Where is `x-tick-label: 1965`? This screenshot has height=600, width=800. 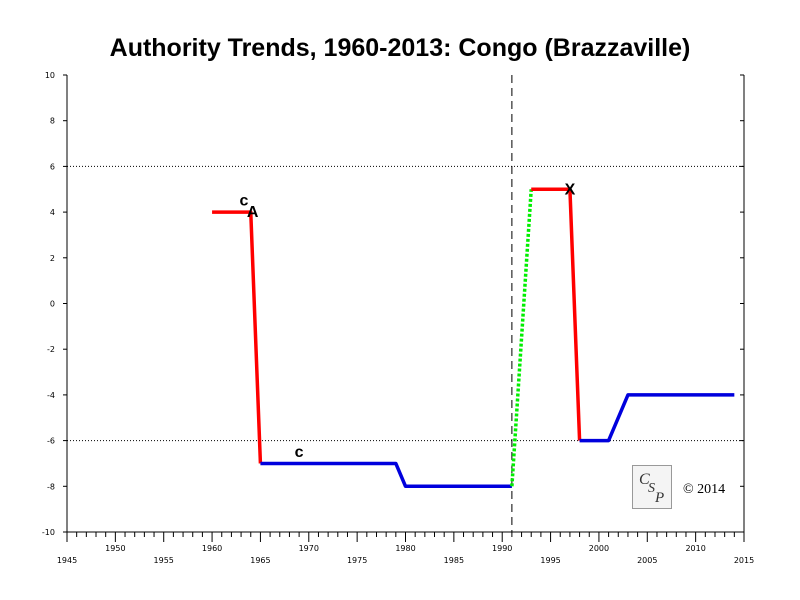 x-tick-label: 1965 is located at coordinates (260, 560).